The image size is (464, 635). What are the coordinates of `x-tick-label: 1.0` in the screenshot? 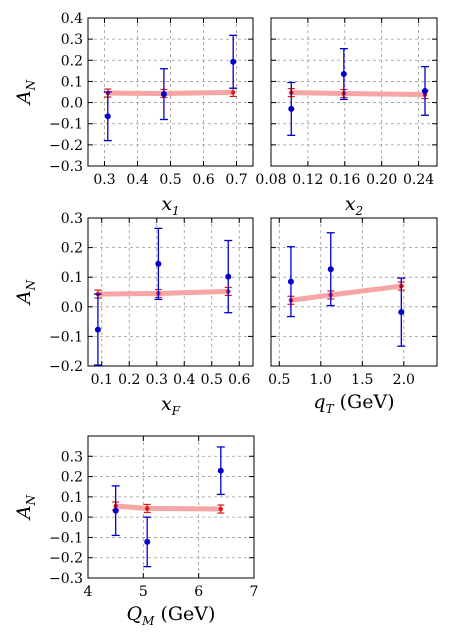 It's located at (321, 380).